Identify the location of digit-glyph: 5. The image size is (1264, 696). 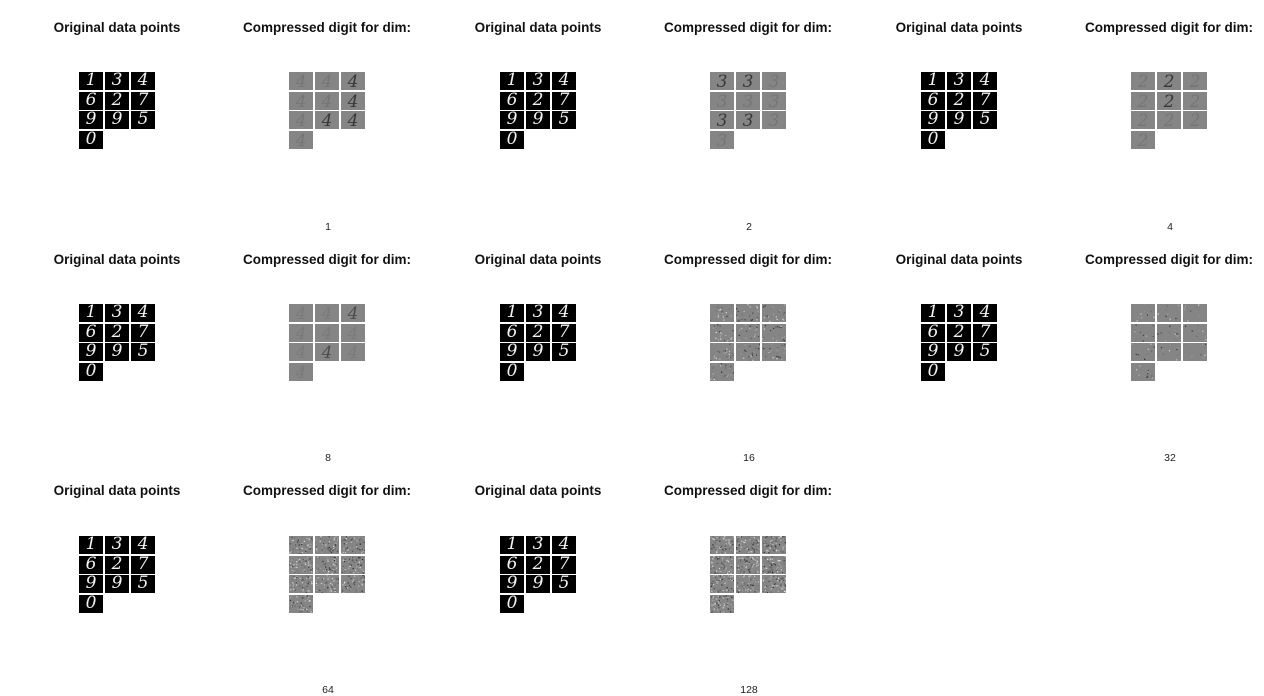
(985, 119).